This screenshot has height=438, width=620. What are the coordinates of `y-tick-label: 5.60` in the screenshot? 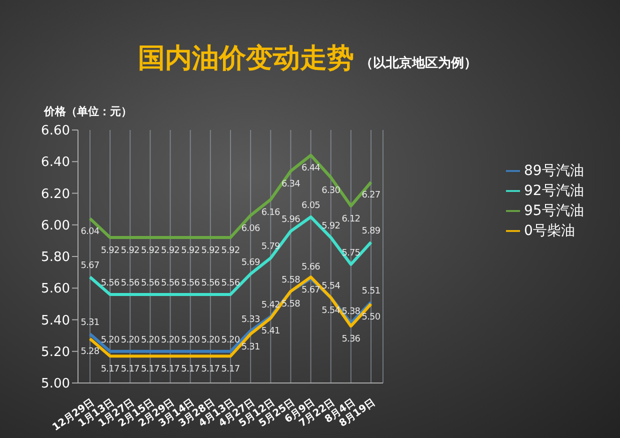 It's located at (55, 289).